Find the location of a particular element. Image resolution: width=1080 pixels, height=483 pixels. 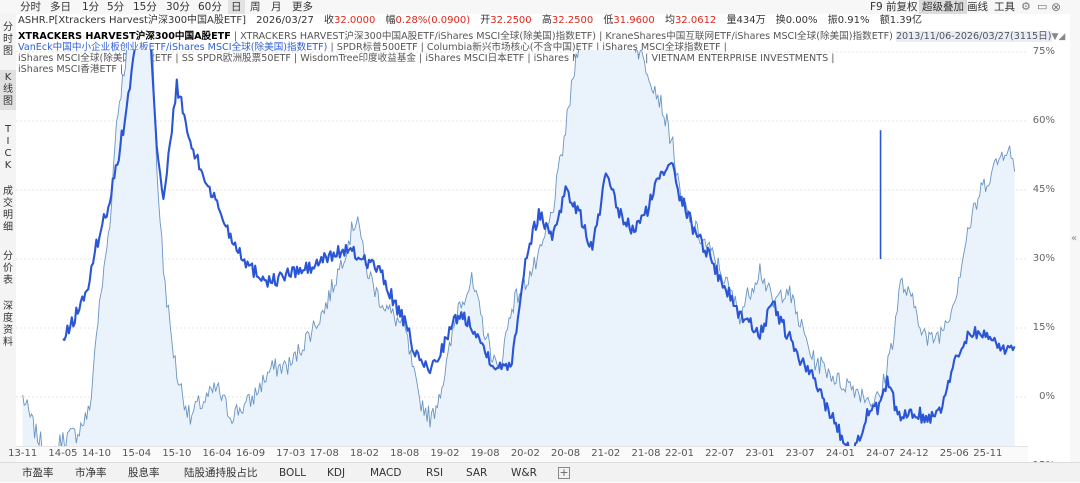

period-timeshare: 分时 is located at coordinates (30, 7).